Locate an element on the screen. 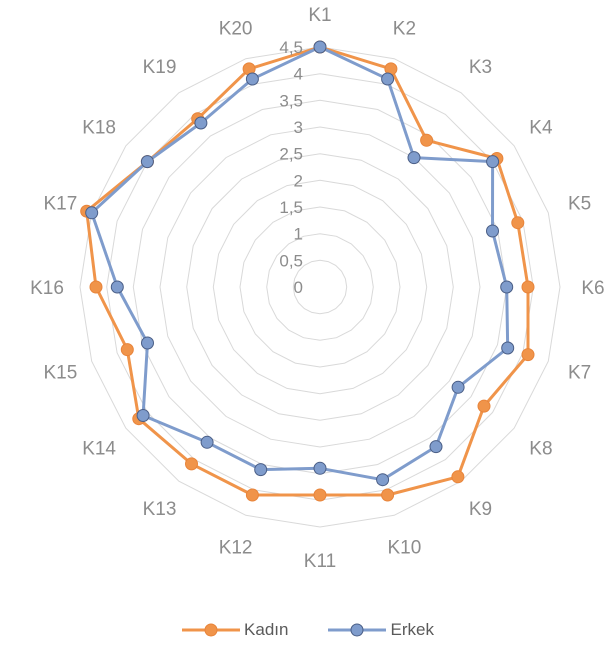  legend-marker-erkek is located at coordinates (357, 630).